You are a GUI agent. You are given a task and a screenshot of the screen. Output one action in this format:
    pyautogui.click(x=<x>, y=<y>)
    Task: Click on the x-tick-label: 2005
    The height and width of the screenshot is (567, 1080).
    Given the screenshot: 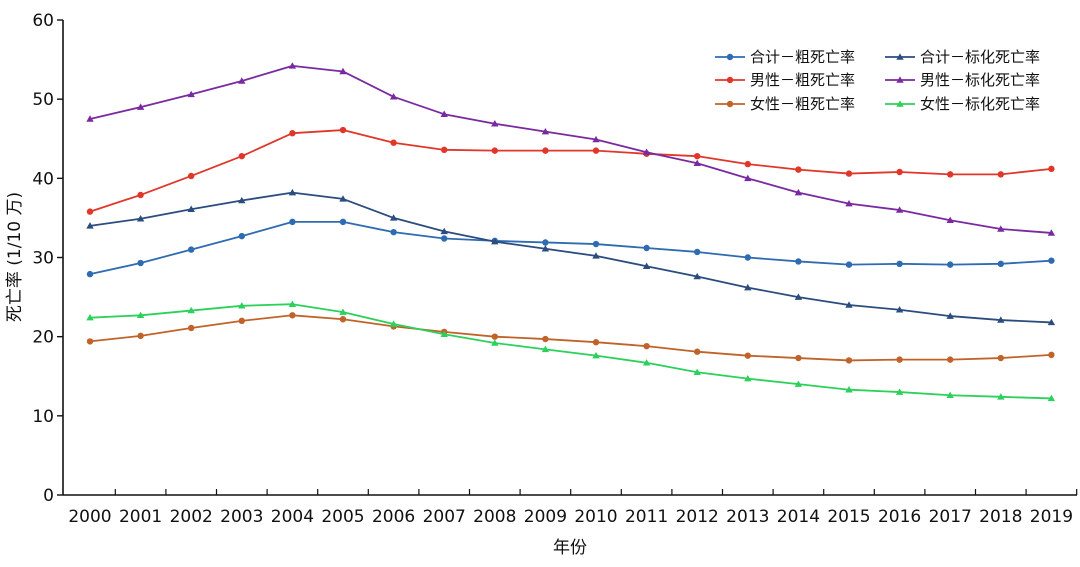 What is the action you would take?
    pyautogui.click(x=342, y=517)
    